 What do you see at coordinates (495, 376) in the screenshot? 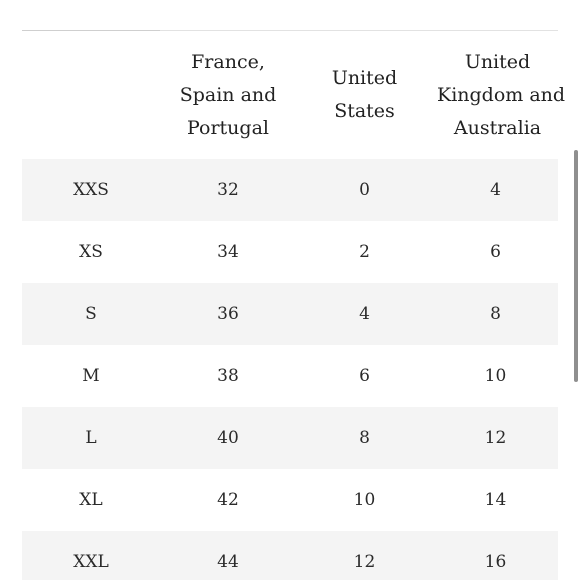
I see `uk-size-cell: 10` at bounding box center [495, 376].